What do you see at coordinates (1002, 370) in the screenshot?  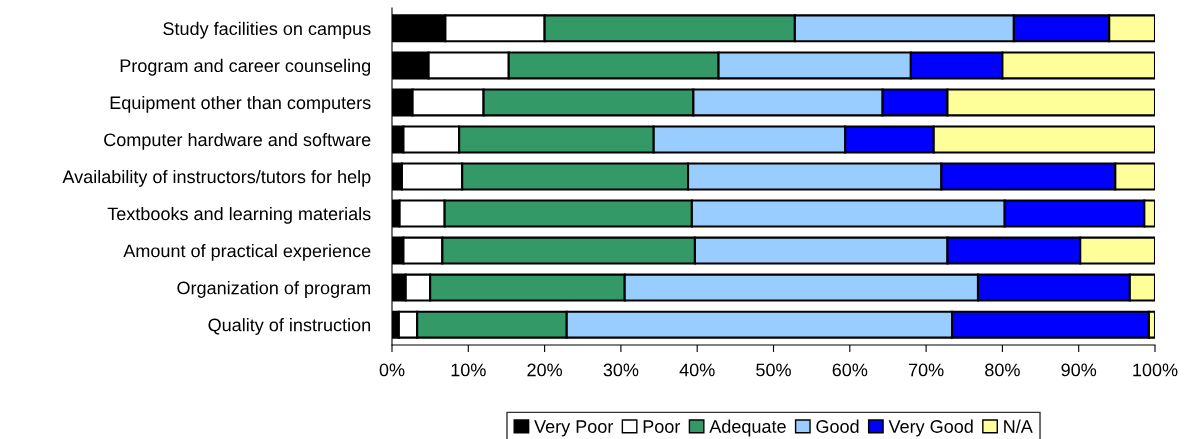 I see `x-tick-label: 80%` at bounding box center [1002, 370].